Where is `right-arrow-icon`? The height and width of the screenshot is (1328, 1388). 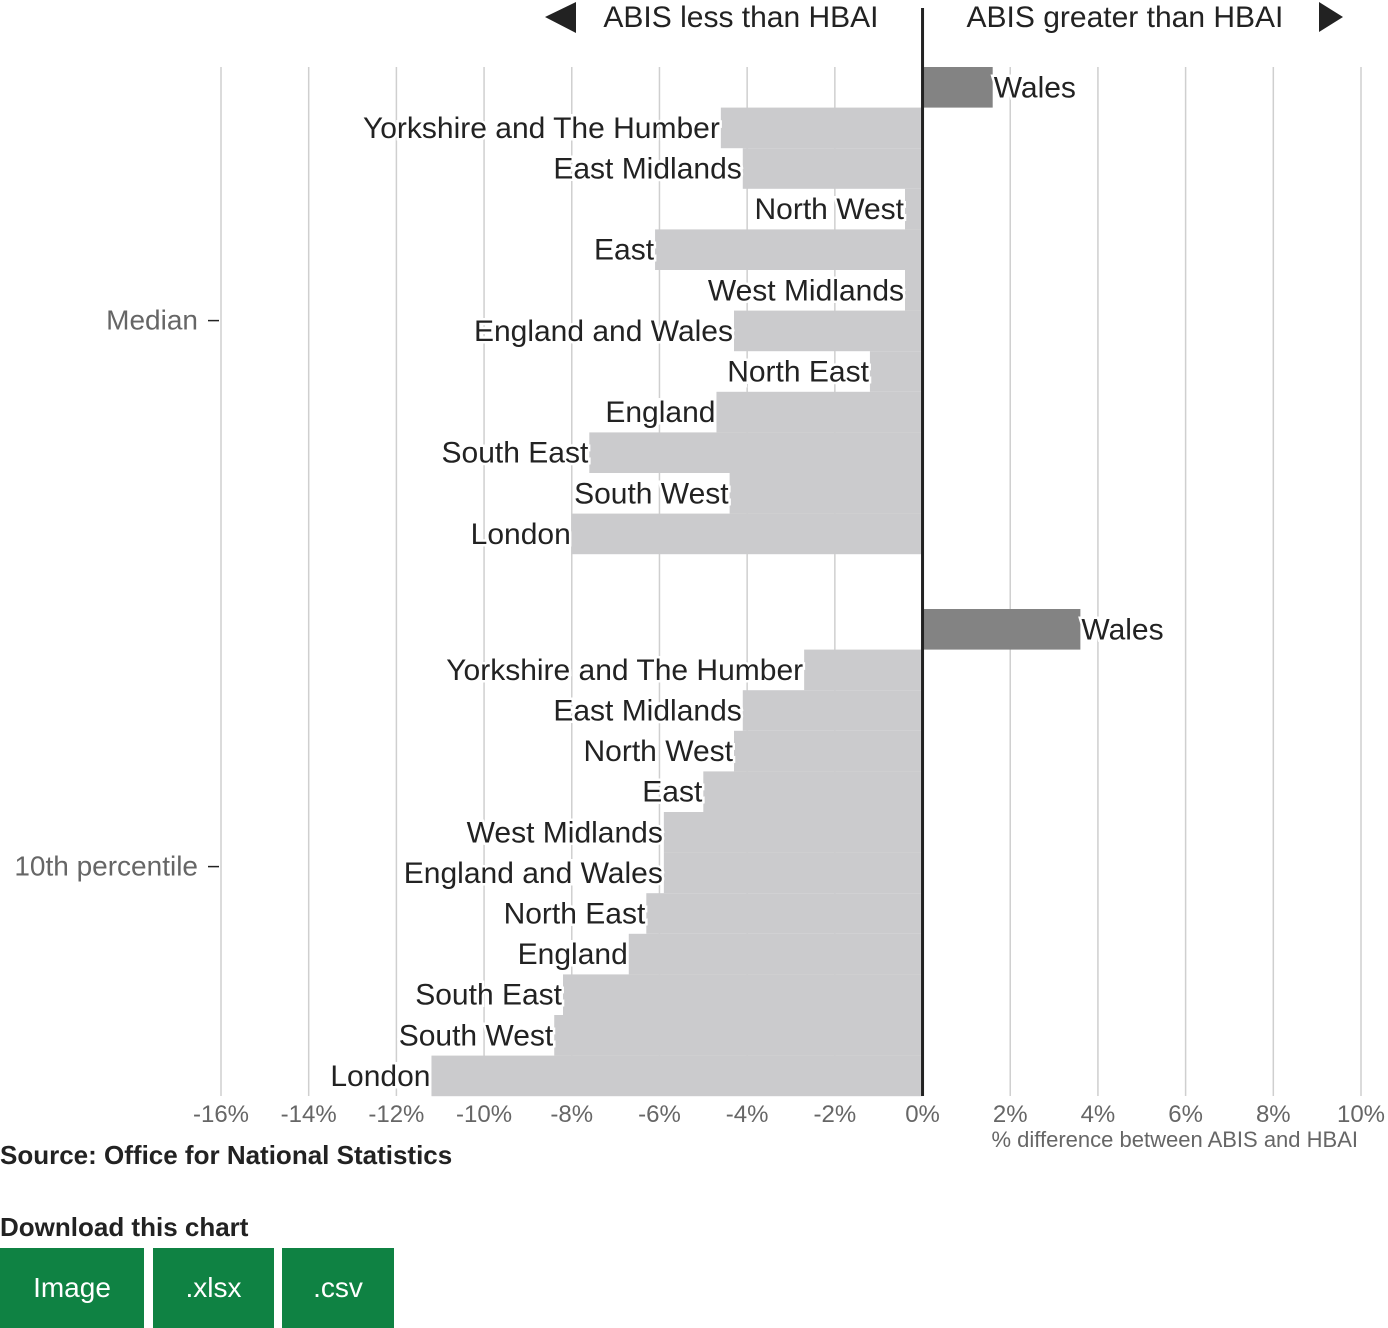 right-arrow-icon is located at coordinates (1331, 17).